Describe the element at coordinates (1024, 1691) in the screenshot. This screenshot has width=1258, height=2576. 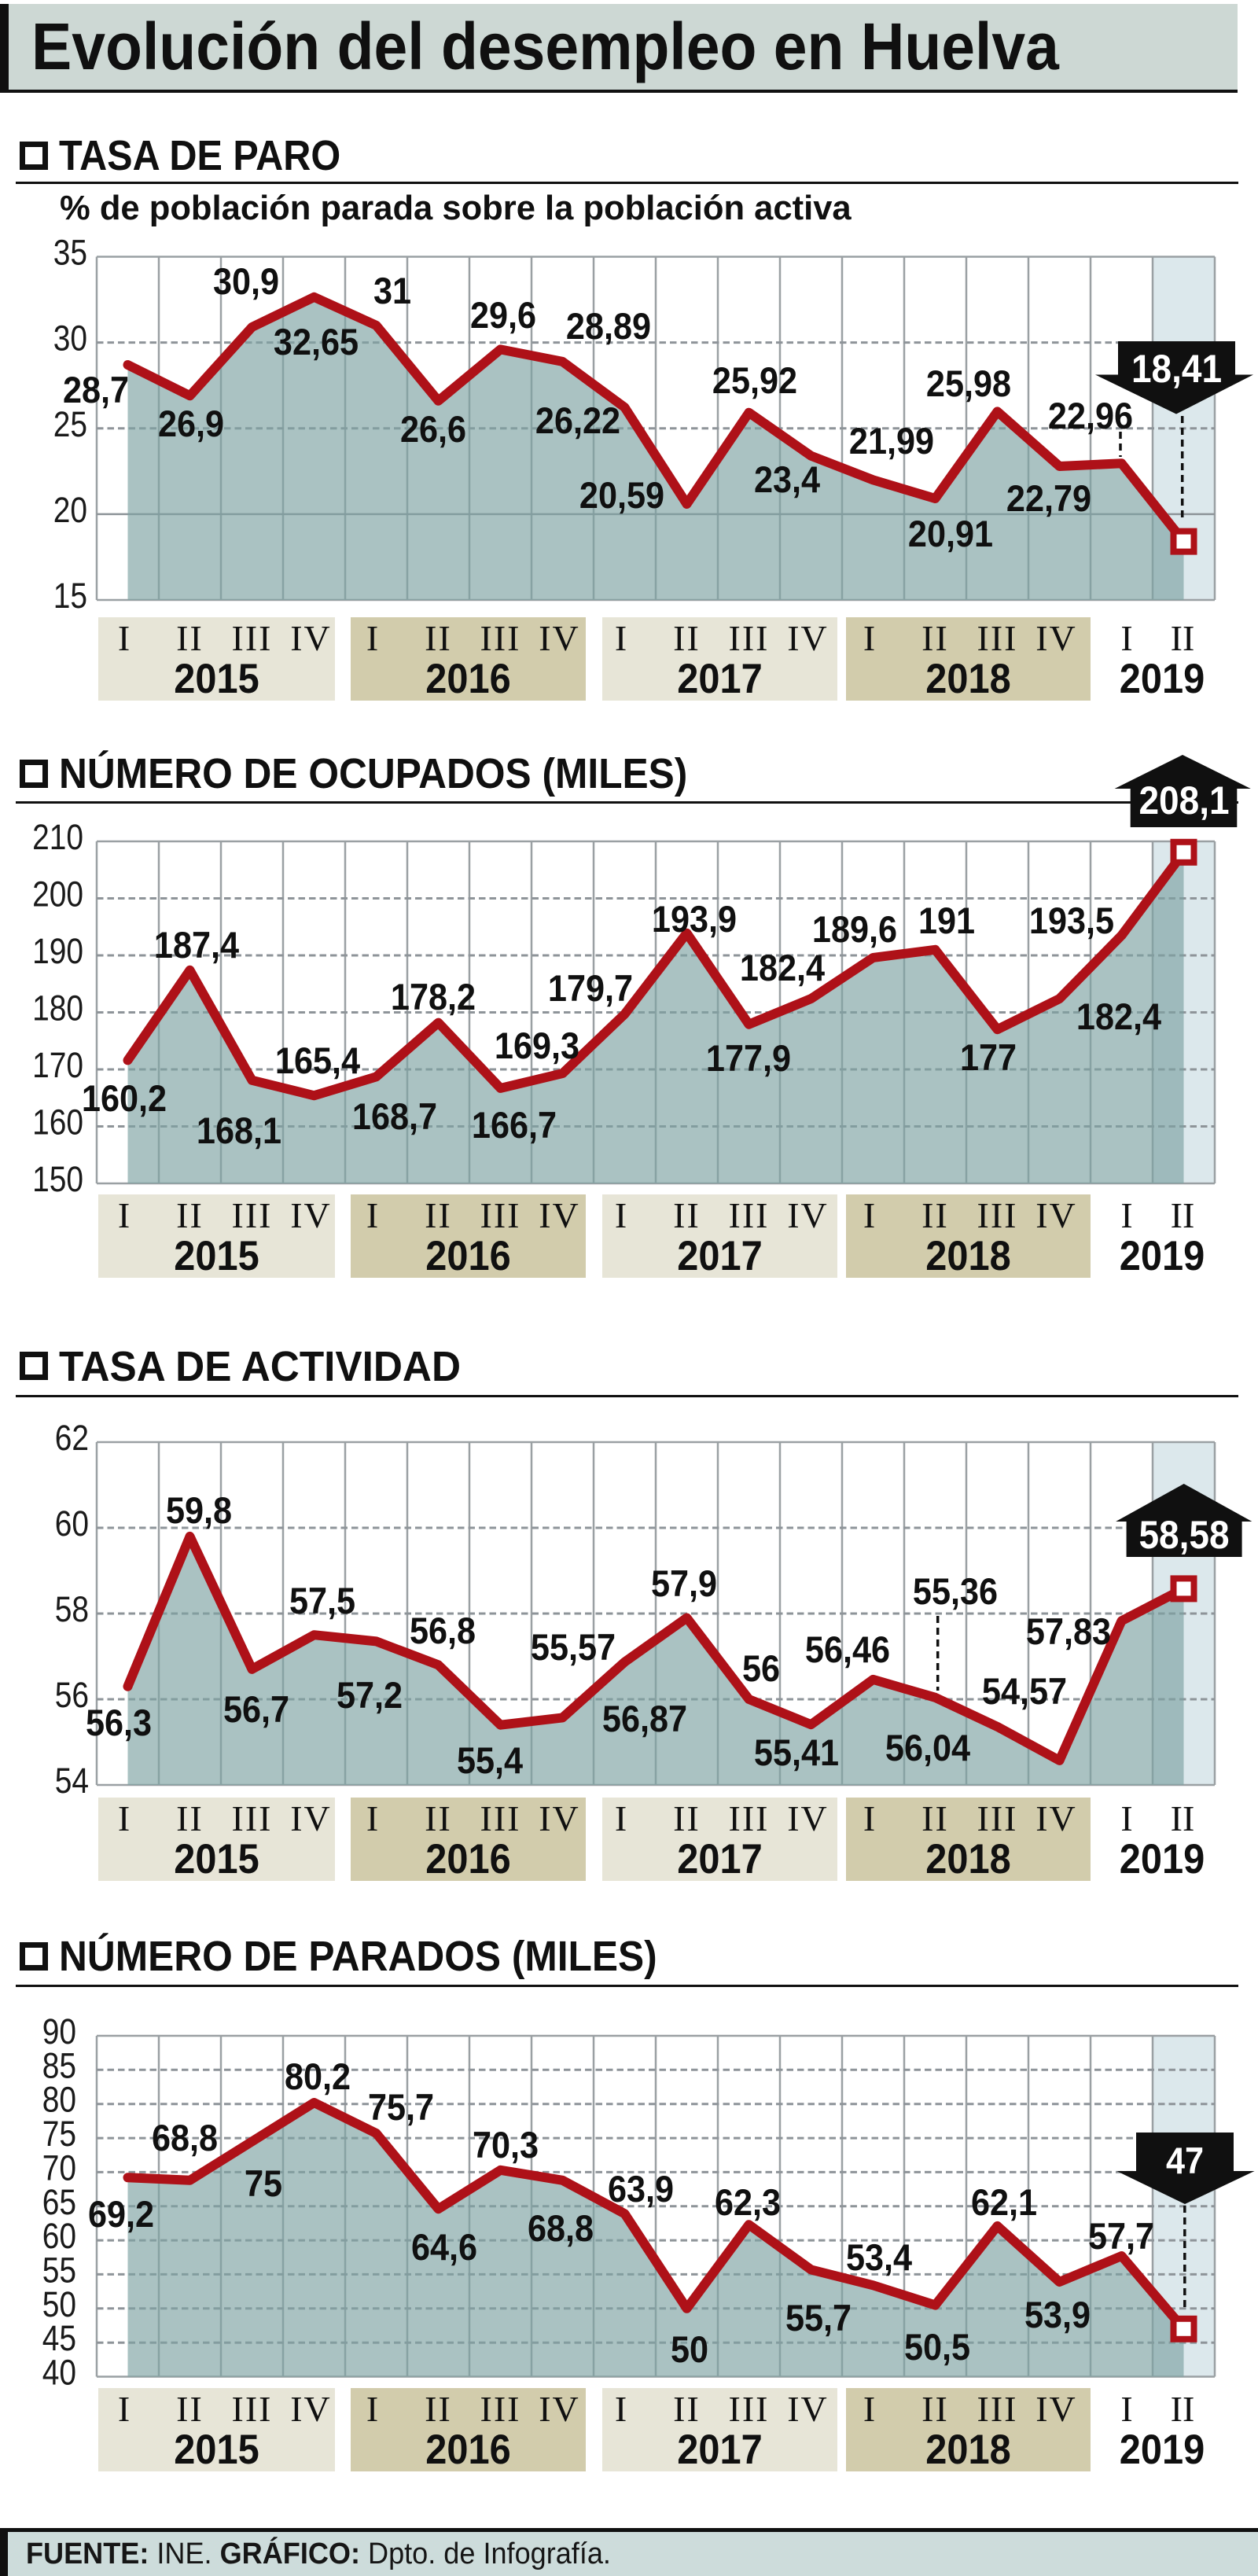
I see `svg-text: 54,57` at that location.